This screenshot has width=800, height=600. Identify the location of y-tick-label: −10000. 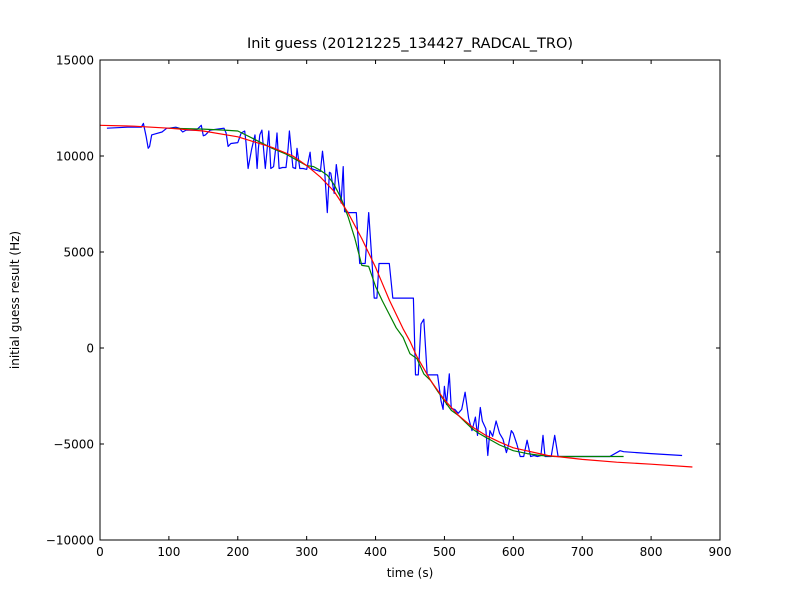
(70, 541).